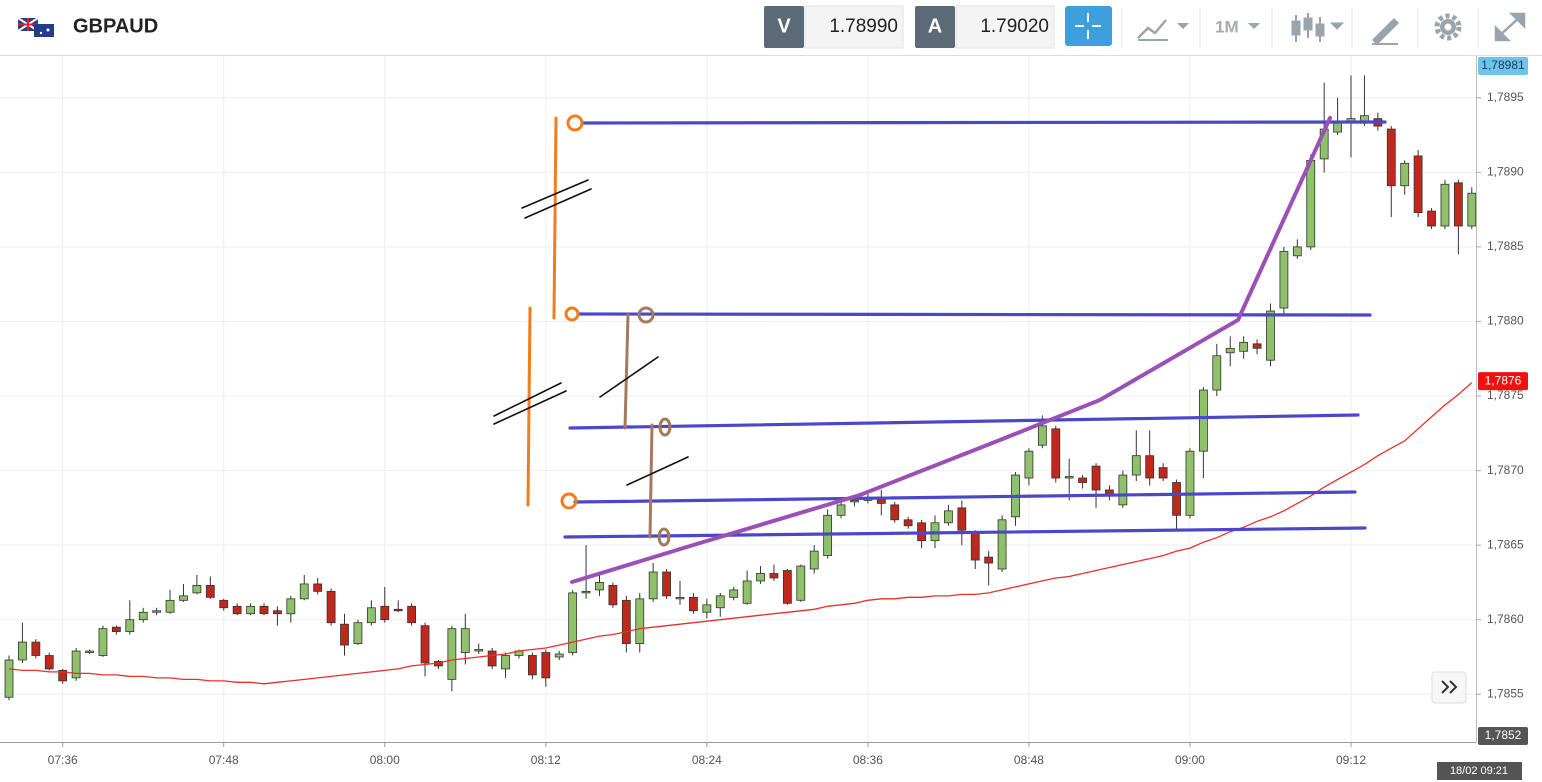  What do you see at coordinates (707, 760) in the screenshot?
I see `x-tick-label: 08:24` at bounding box center [707, 760].